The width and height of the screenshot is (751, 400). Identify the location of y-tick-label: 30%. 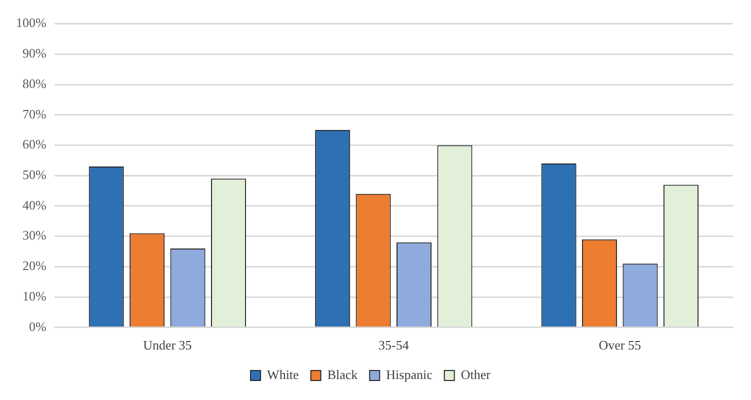
(34, 235).